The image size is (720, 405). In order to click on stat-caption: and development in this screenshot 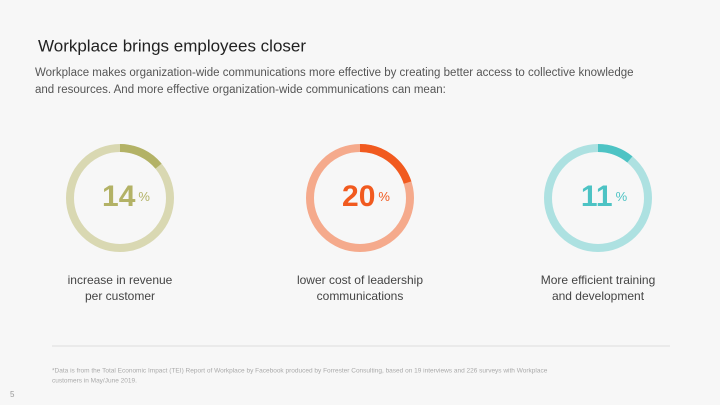, I will do `click(598, 296)`.